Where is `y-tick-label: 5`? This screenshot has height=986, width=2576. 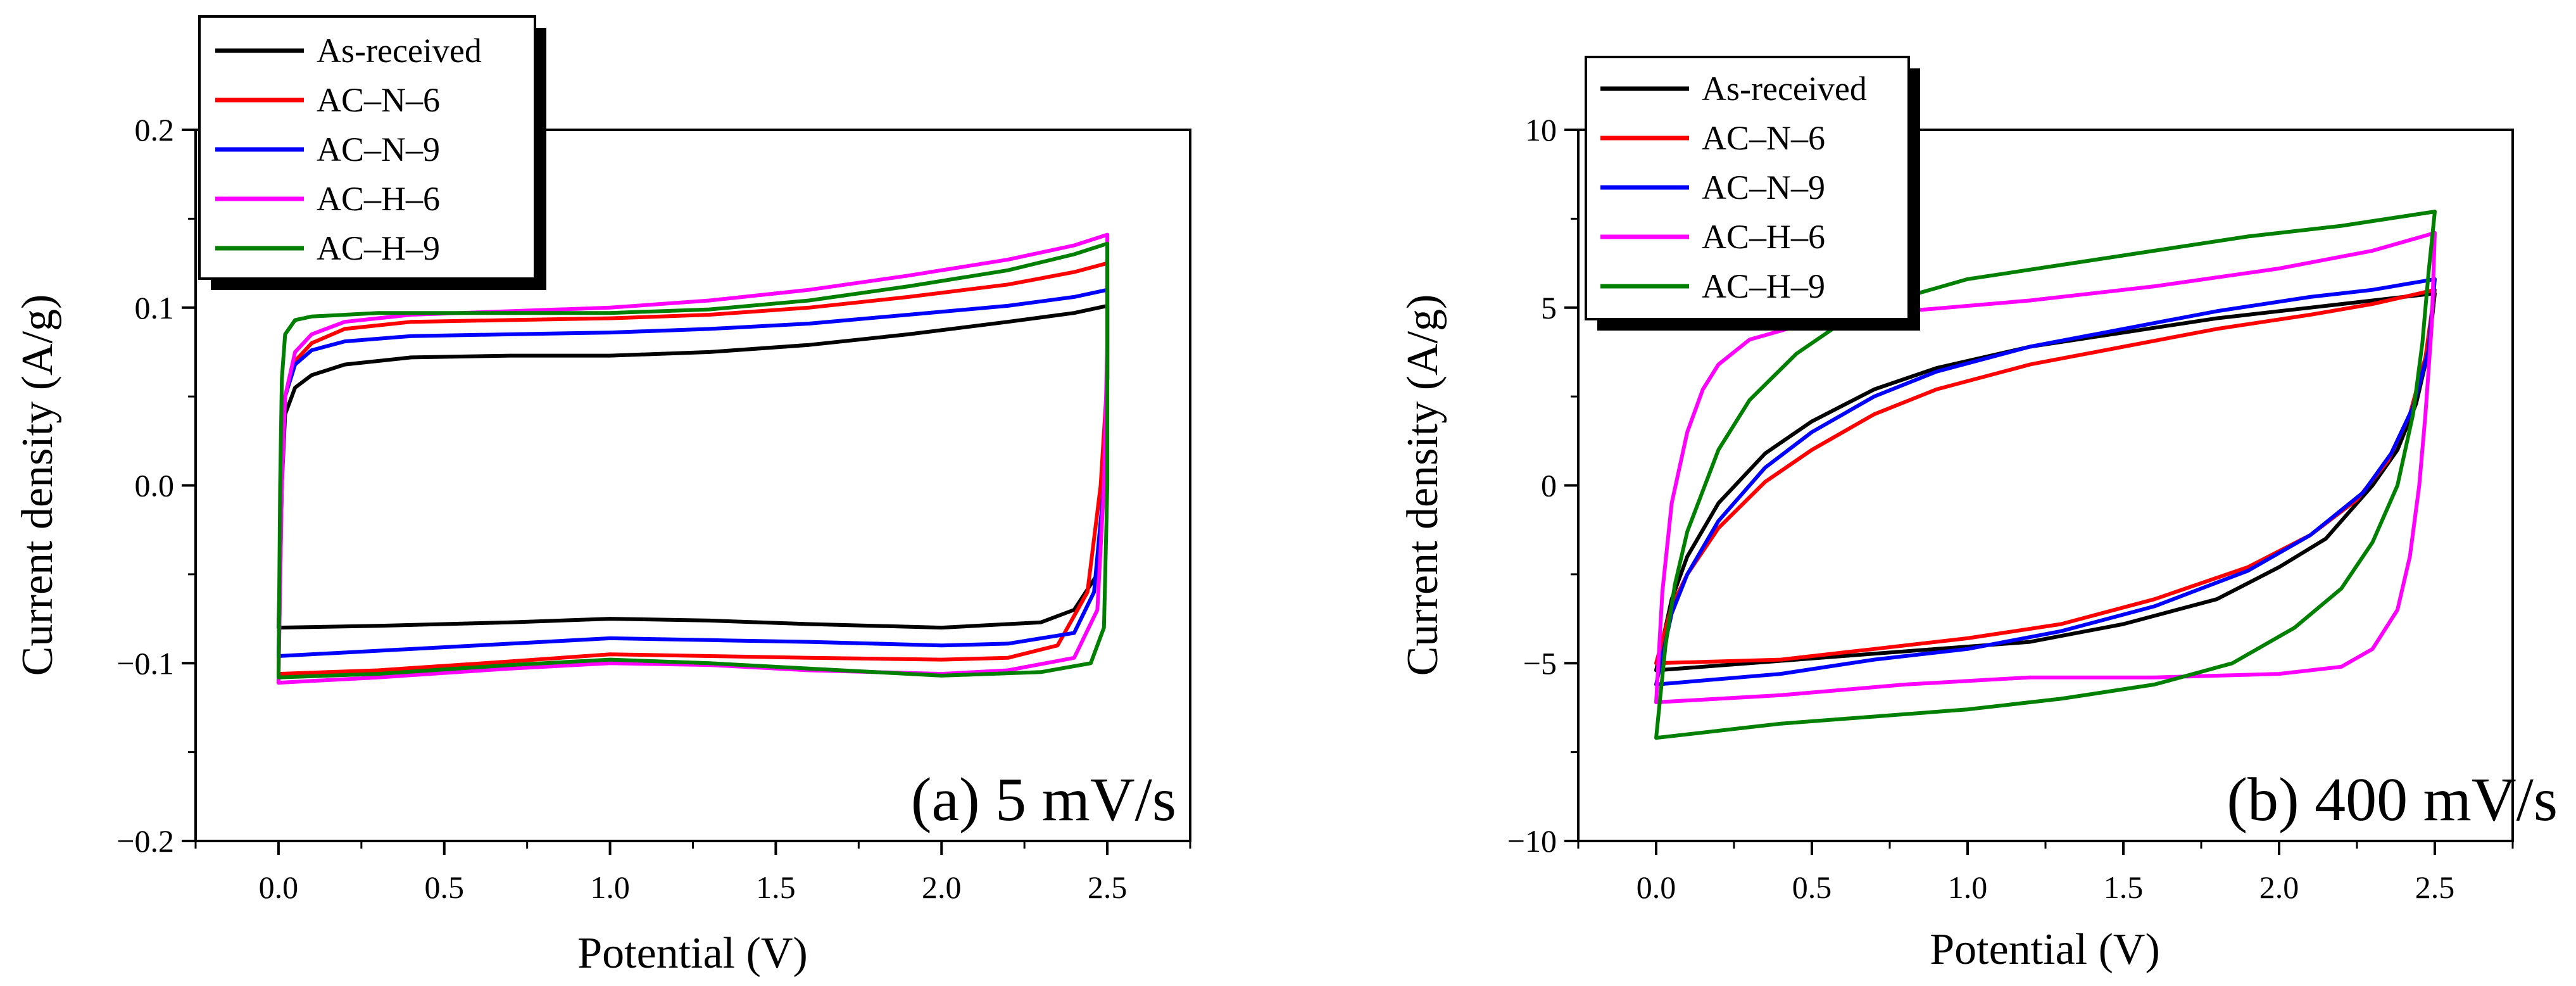 y-tick-label: 5 is located at coordinates (1549, 308).